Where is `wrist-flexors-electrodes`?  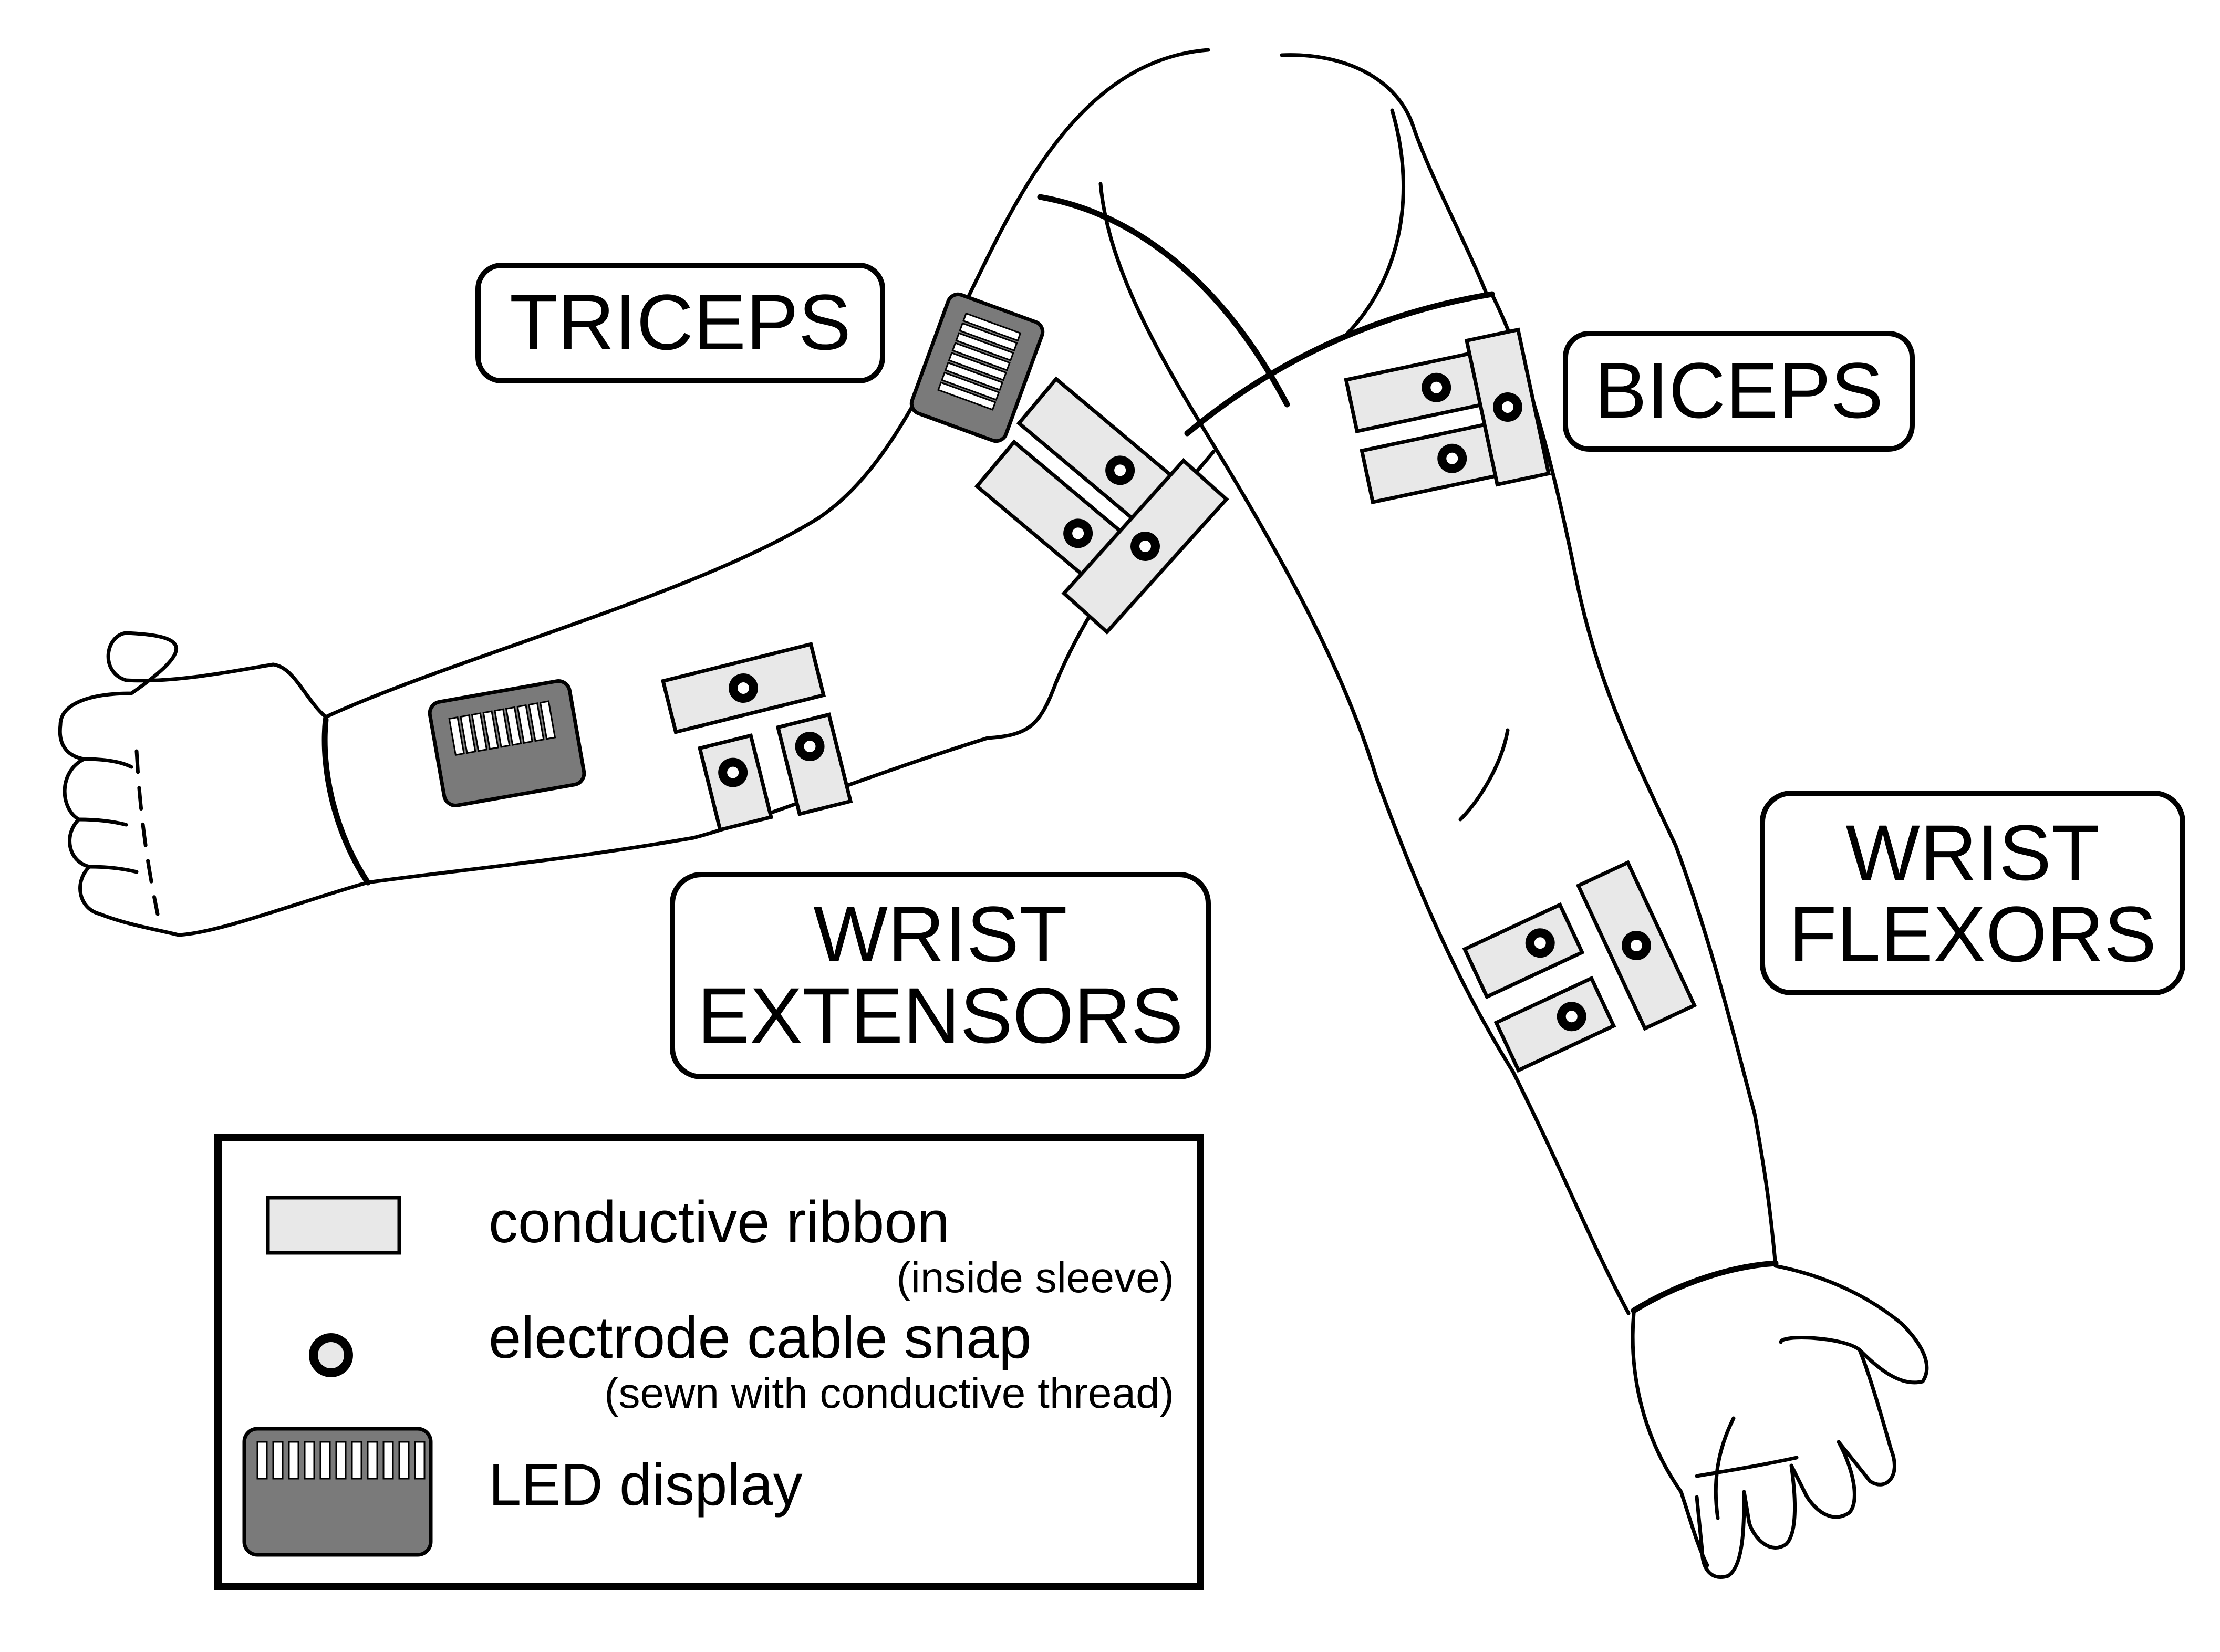 wrist-flexors-electrodes is located at coordinates (1579, 966).